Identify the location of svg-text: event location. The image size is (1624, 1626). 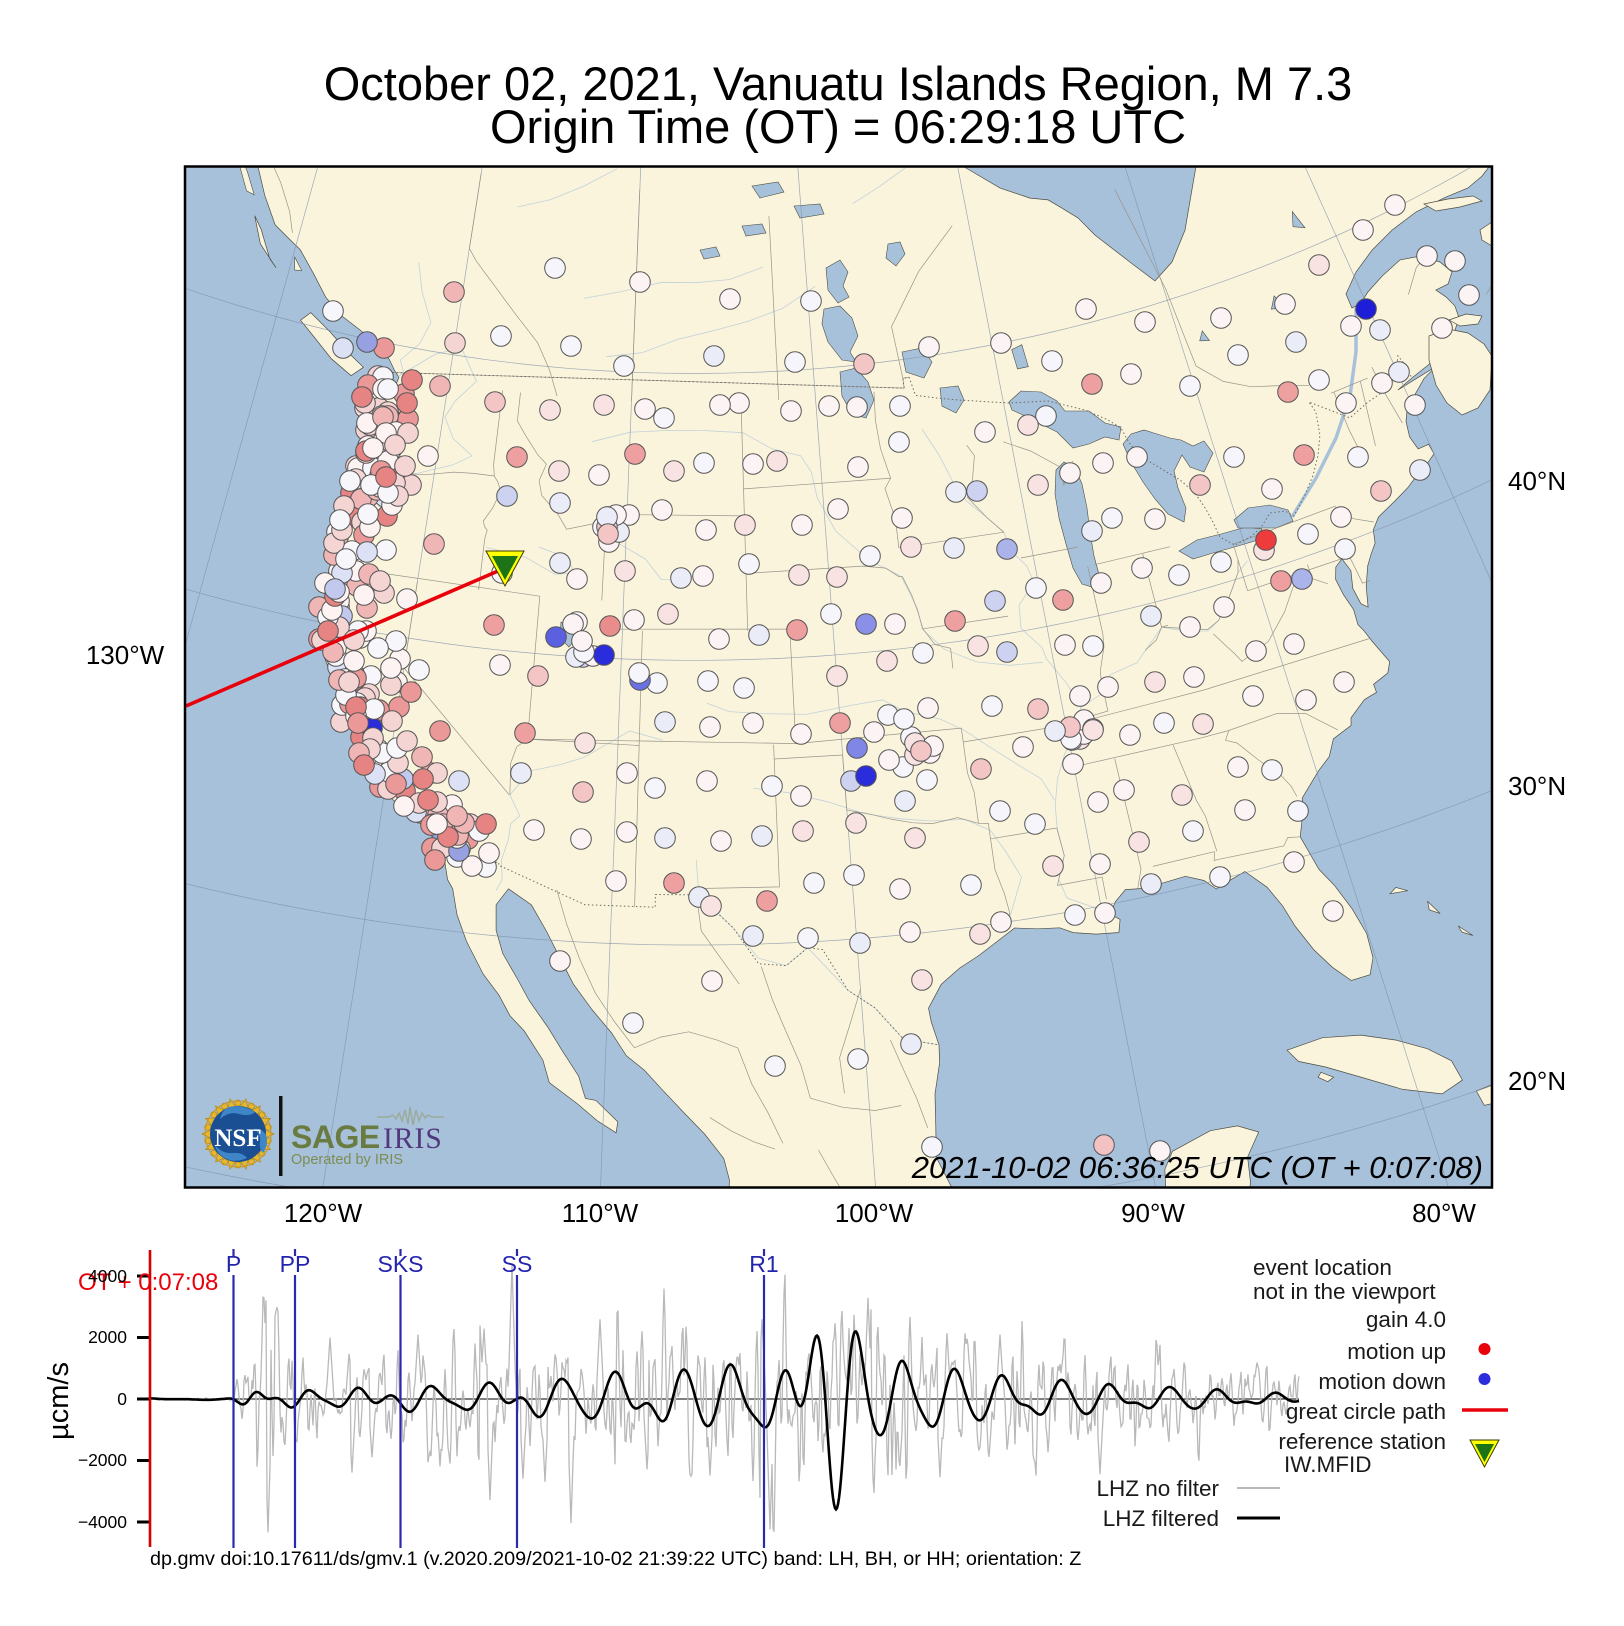
(1322, 1267).